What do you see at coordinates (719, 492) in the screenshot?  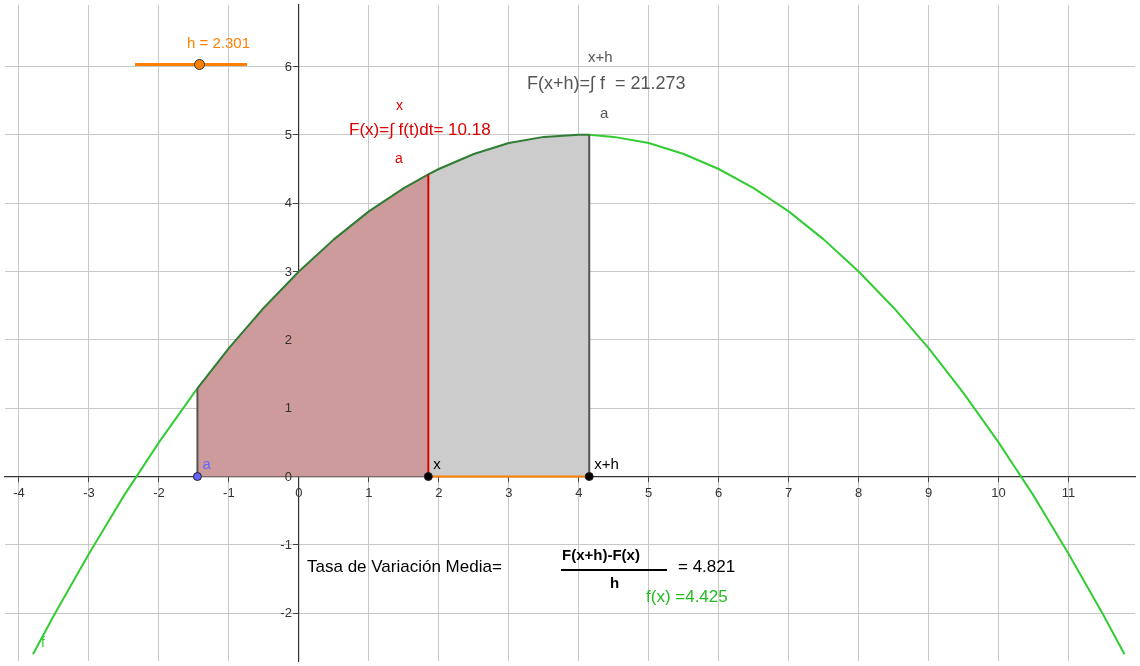 I see `x-tick-label: 6` at bounding box center [719, 492].